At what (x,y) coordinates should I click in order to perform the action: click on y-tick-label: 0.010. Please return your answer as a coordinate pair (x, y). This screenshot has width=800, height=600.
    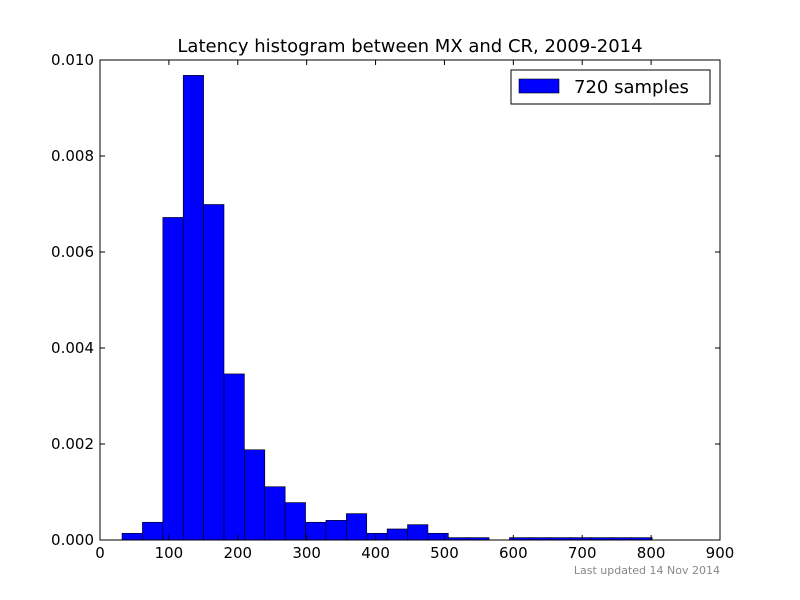
    Looking at the image, I should click on (72, 60).